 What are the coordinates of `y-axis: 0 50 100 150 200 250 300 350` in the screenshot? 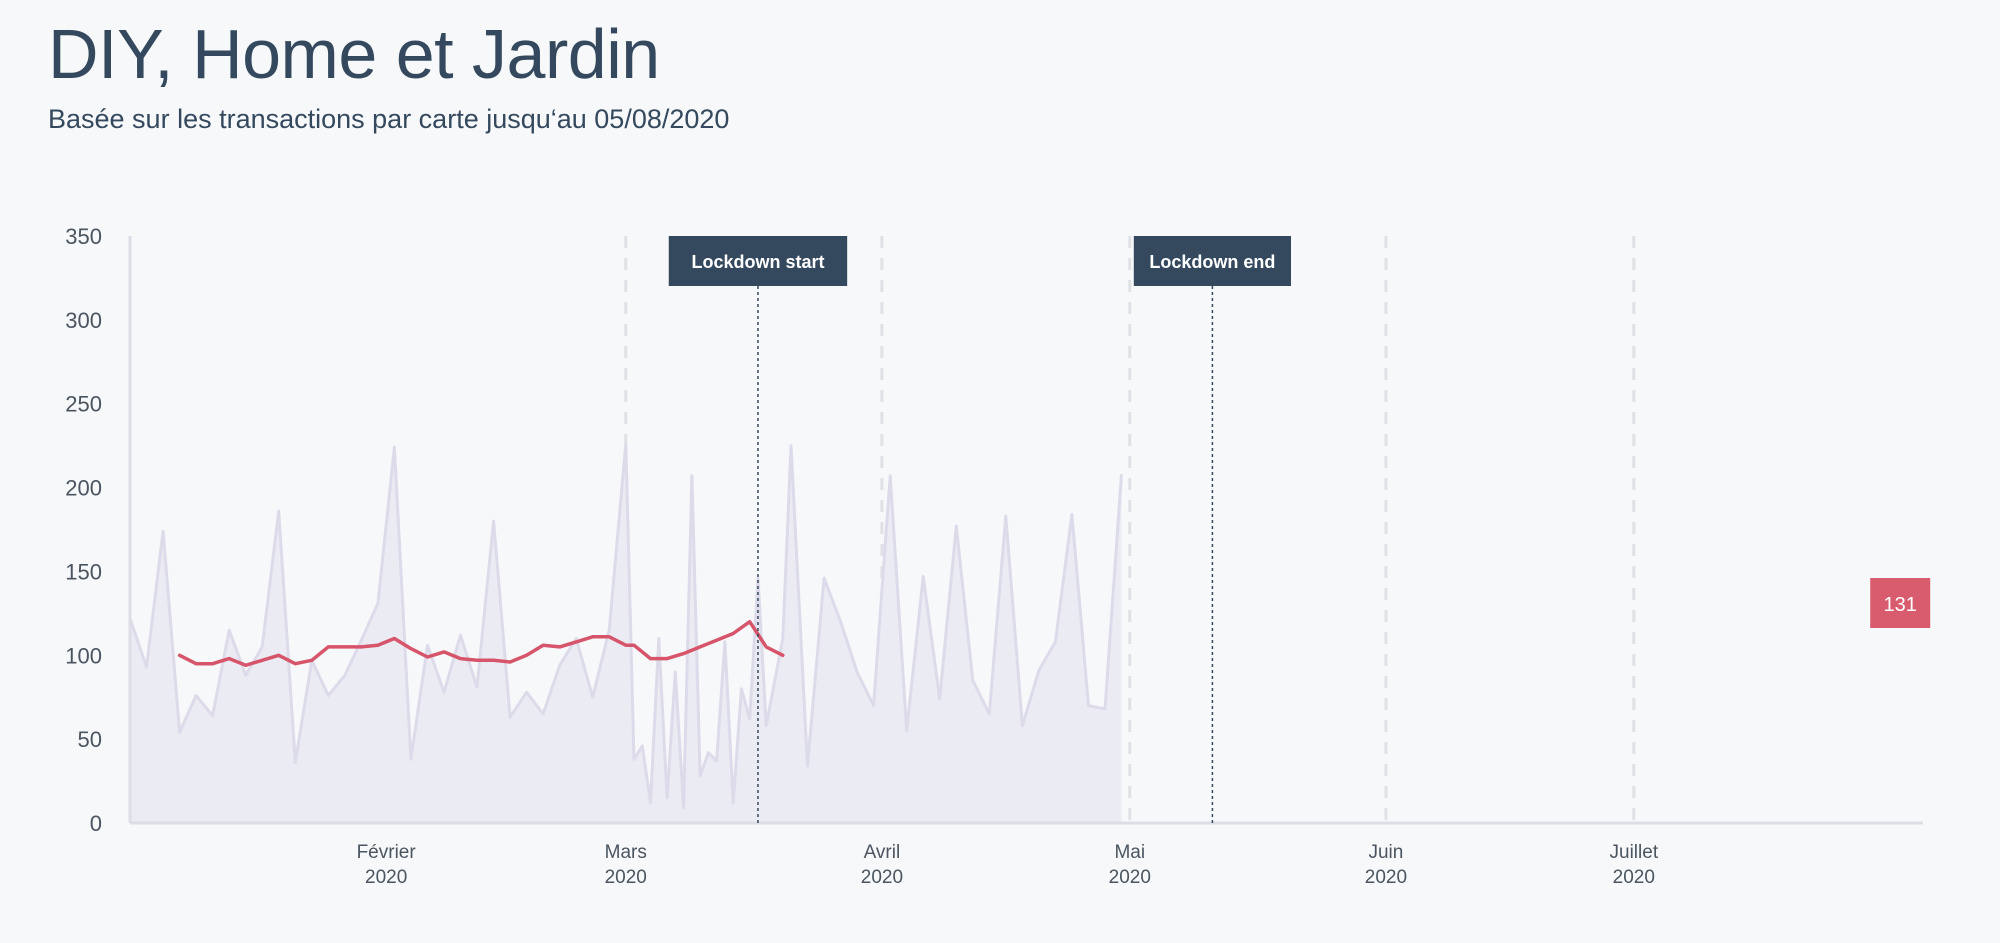 It's located at (83, 530).